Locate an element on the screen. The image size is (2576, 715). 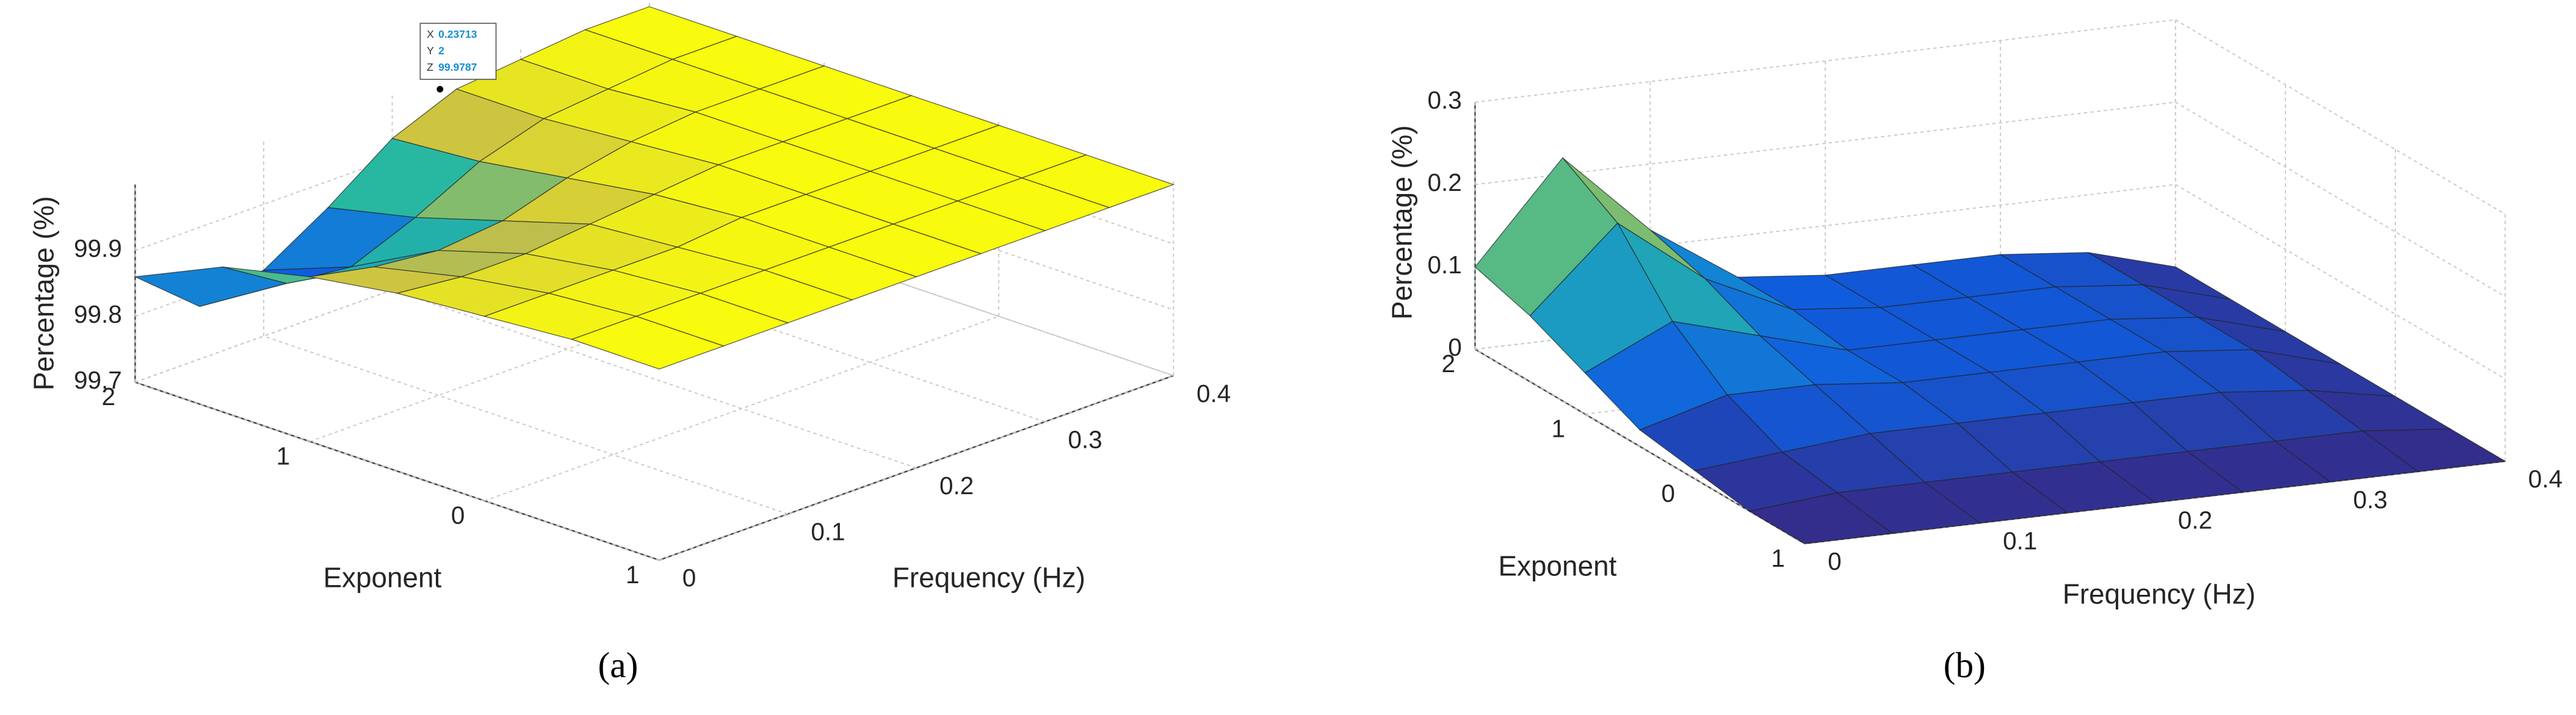
datatip-key: Y is located at coordinates (430, 51).